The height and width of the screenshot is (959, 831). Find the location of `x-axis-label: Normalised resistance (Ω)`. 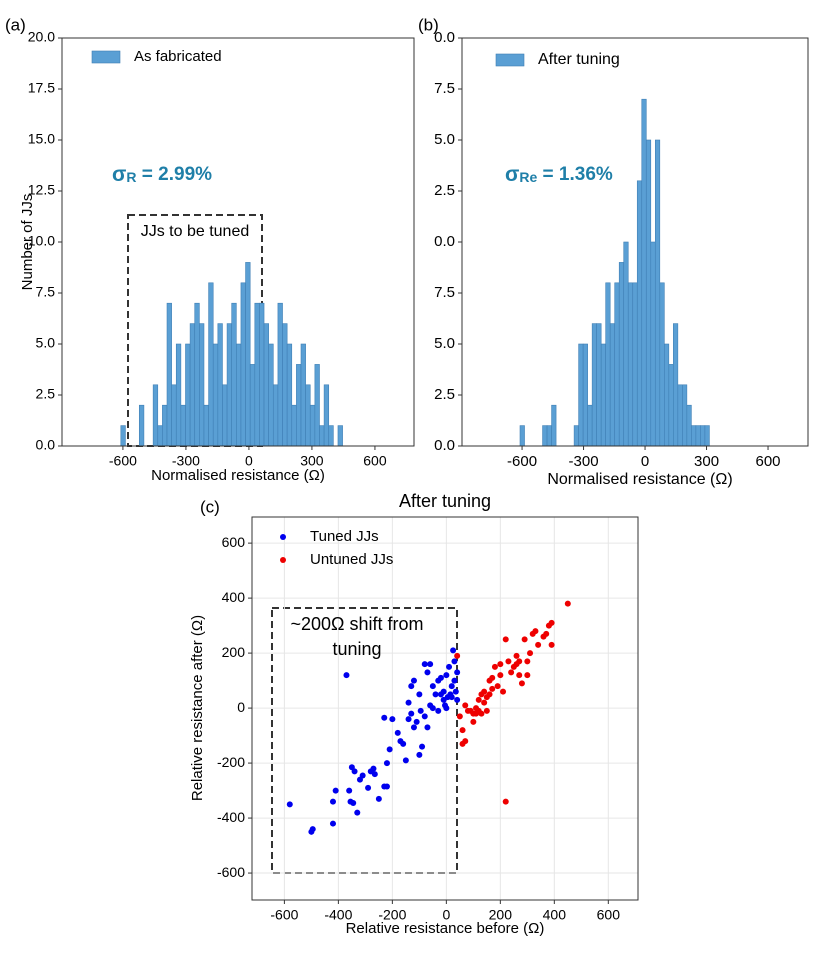

x-axis-label: Normalised resistance (Ω) is located at coordinates (238, 475).